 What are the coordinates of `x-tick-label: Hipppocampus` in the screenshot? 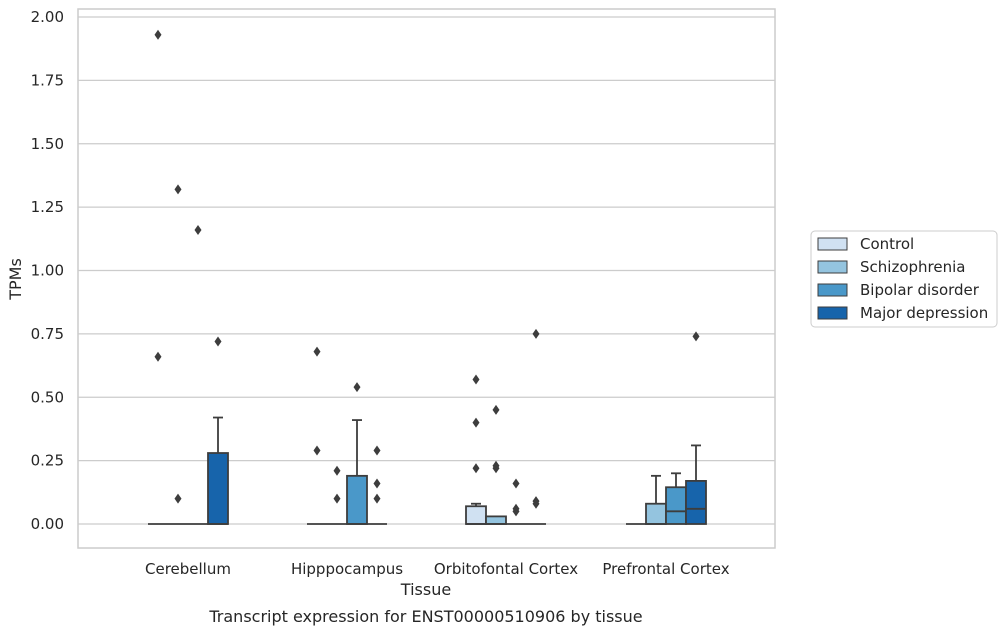 It's located at (347, 569).